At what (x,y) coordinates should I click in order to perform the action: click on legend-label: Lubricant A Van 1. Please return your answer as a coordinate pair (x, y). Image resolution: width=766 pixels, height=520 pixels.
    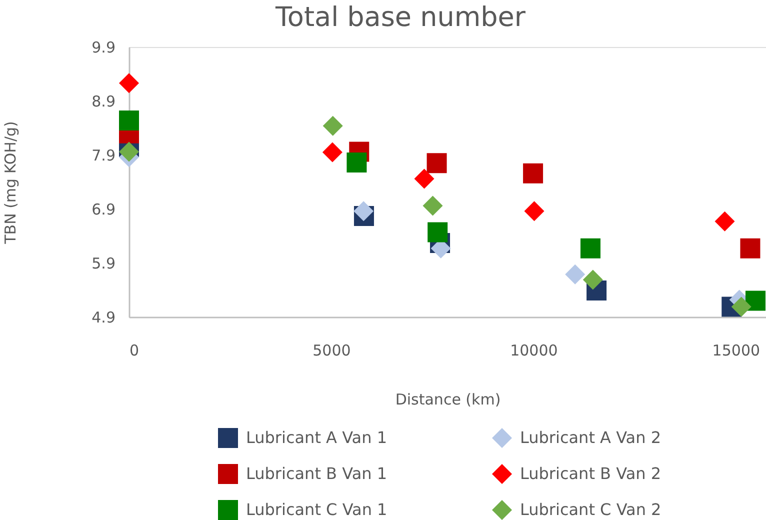
    Looking at the image, I should click on (316, 437).